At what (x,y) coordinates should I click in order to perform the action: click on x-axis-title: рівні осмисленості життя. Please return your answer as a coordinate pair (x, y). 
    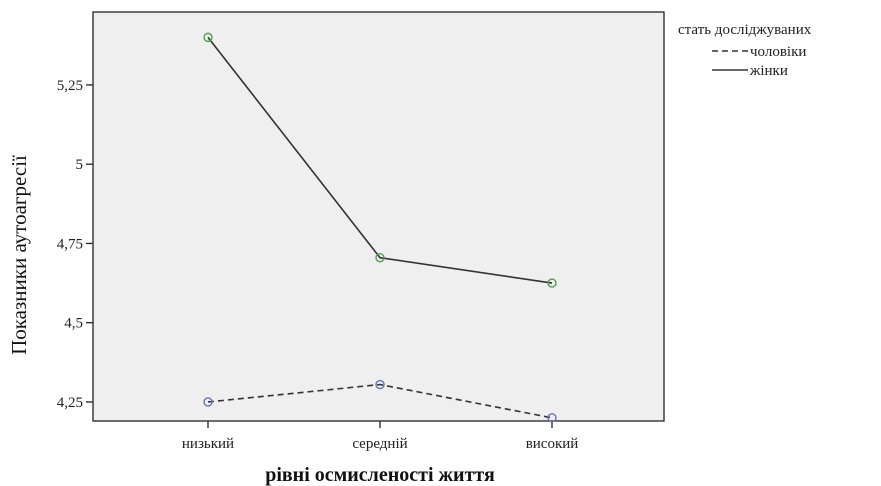
    Looking at the image, I should click on (380, 475).